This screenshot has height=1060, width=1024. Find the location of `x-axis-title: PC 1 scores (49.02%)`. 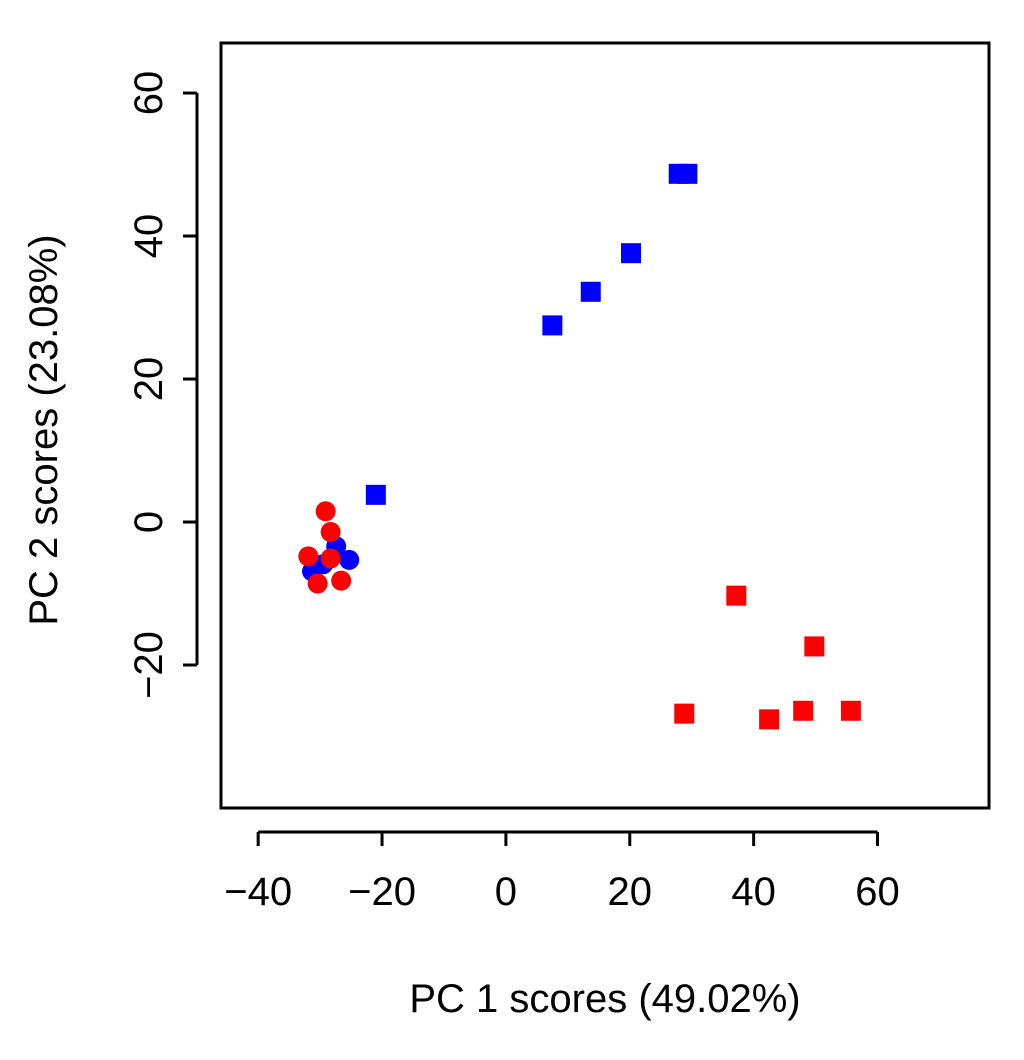

x-axis-title: PC 1 scores (49.02%) is located at coordinates (604, 999).